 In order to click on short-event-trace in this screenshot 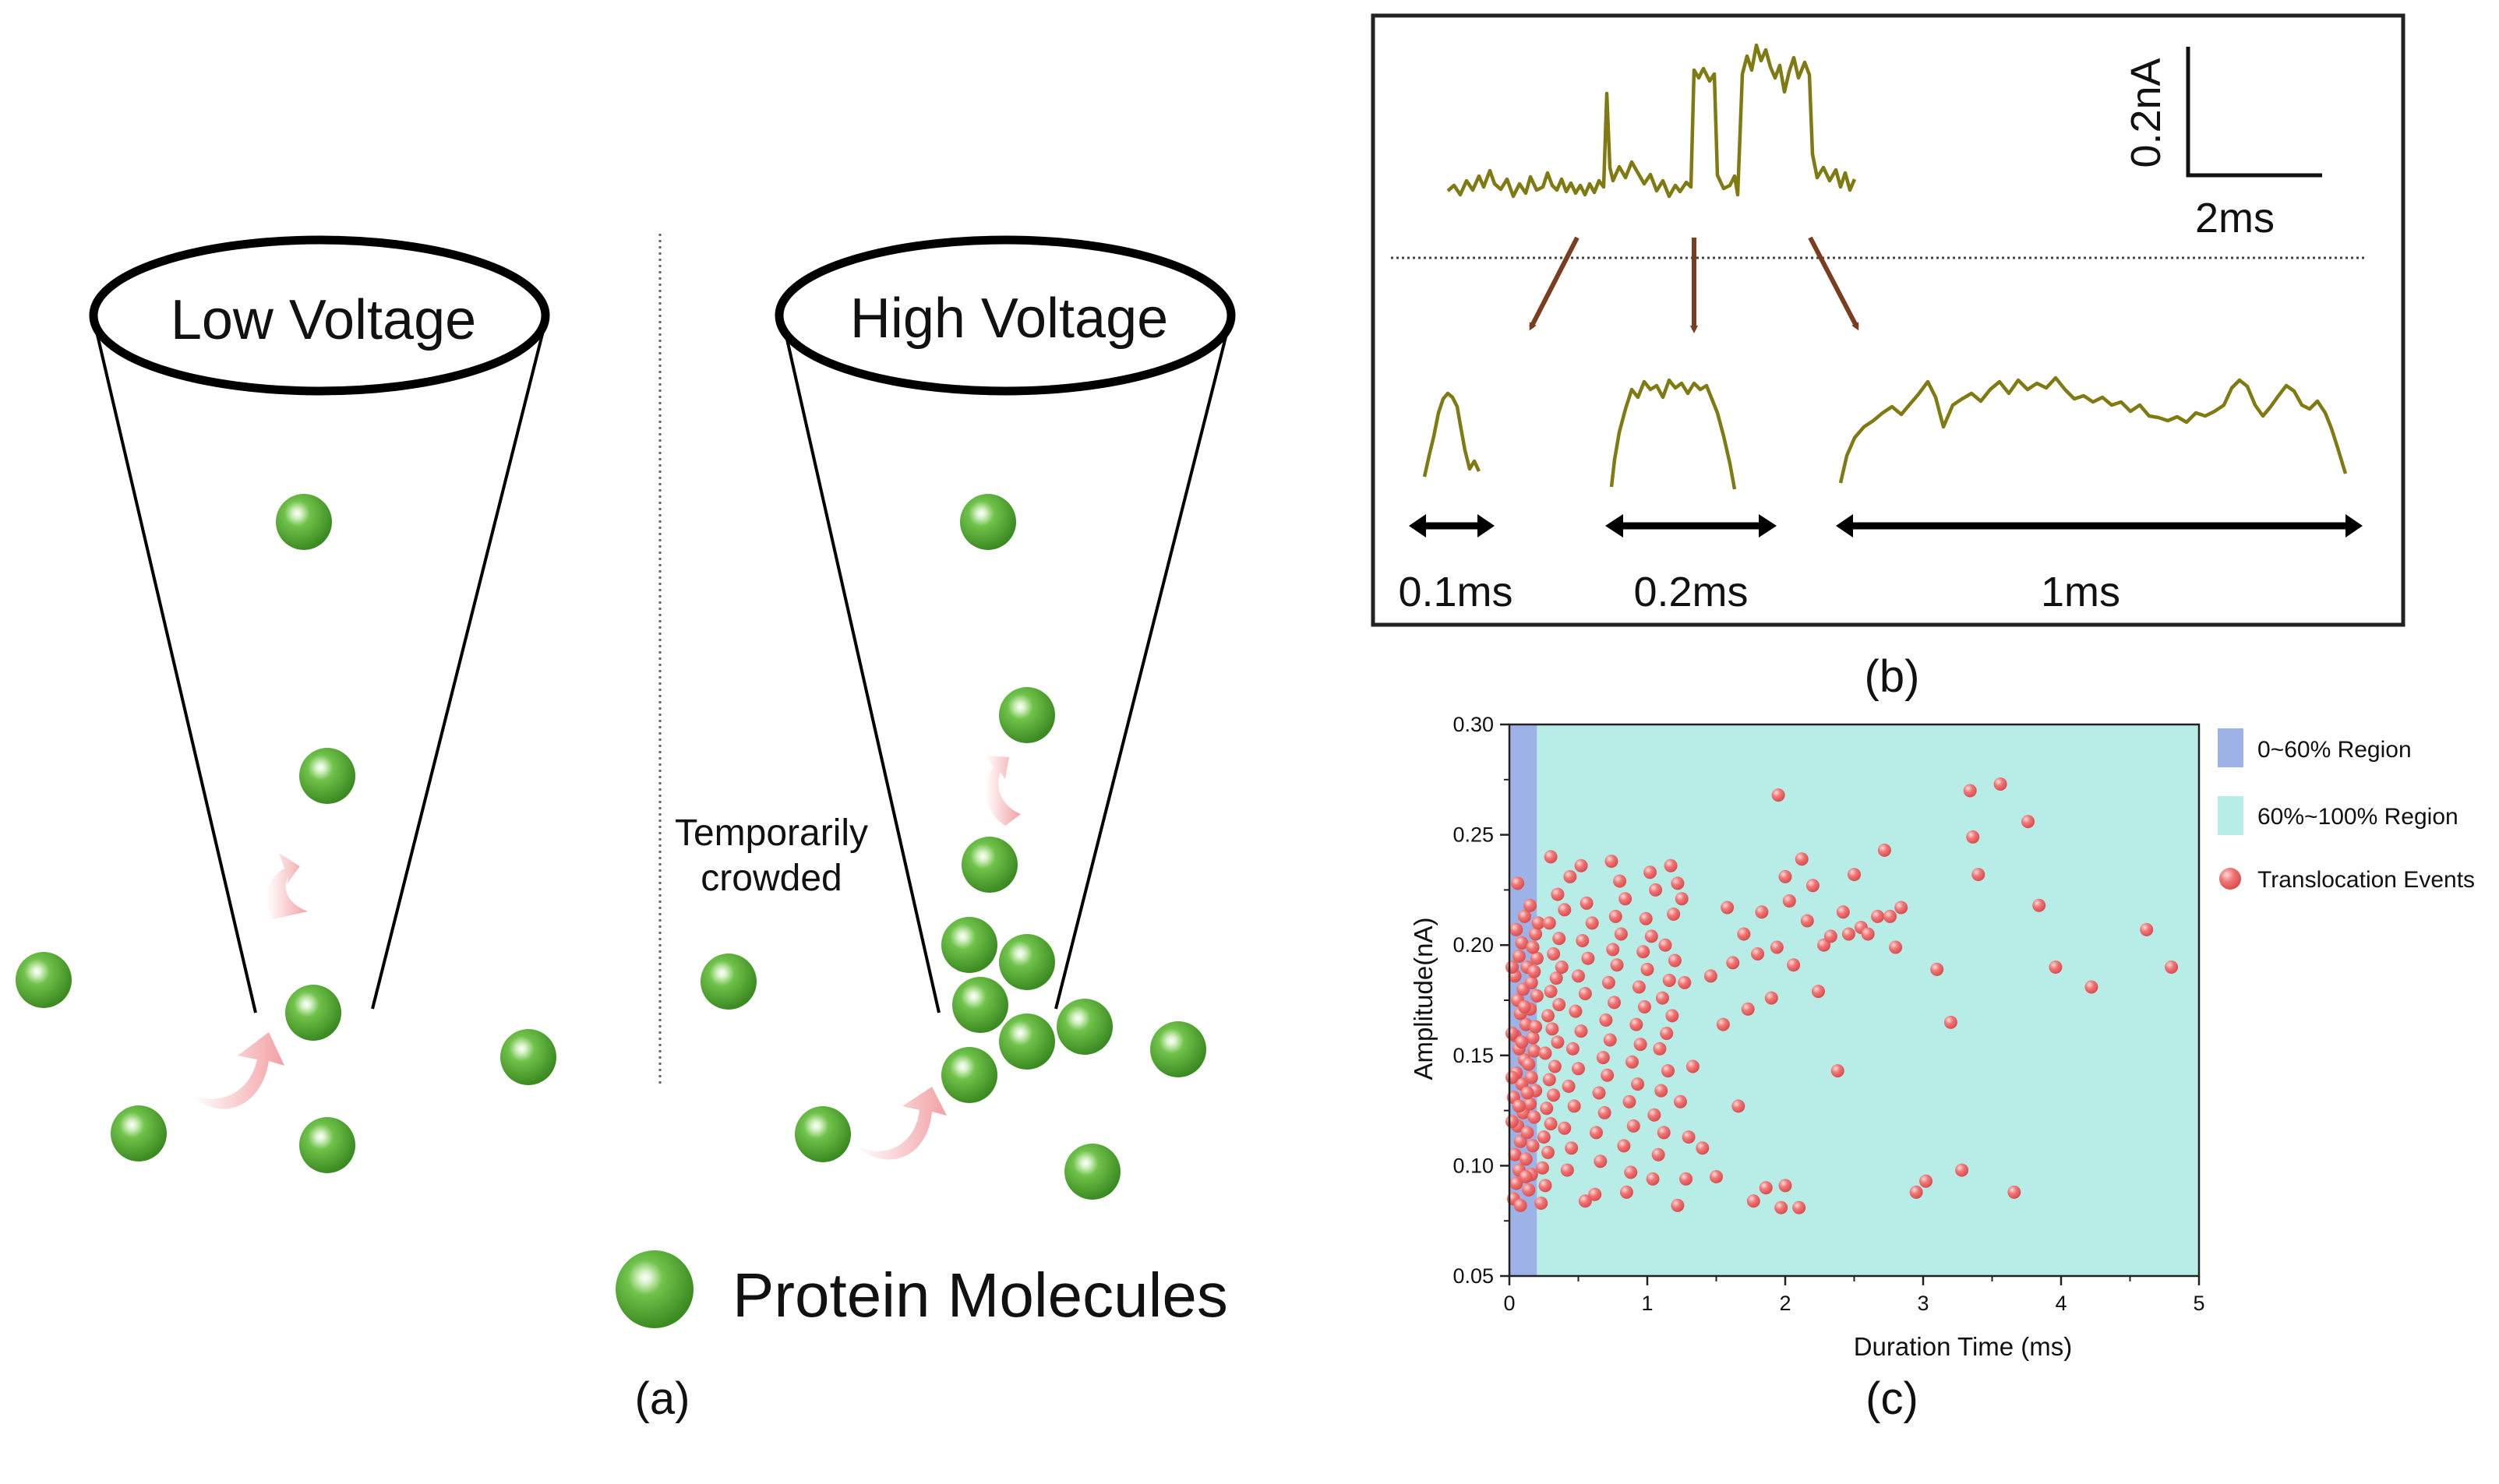, I will do `click(1451, 435)`.